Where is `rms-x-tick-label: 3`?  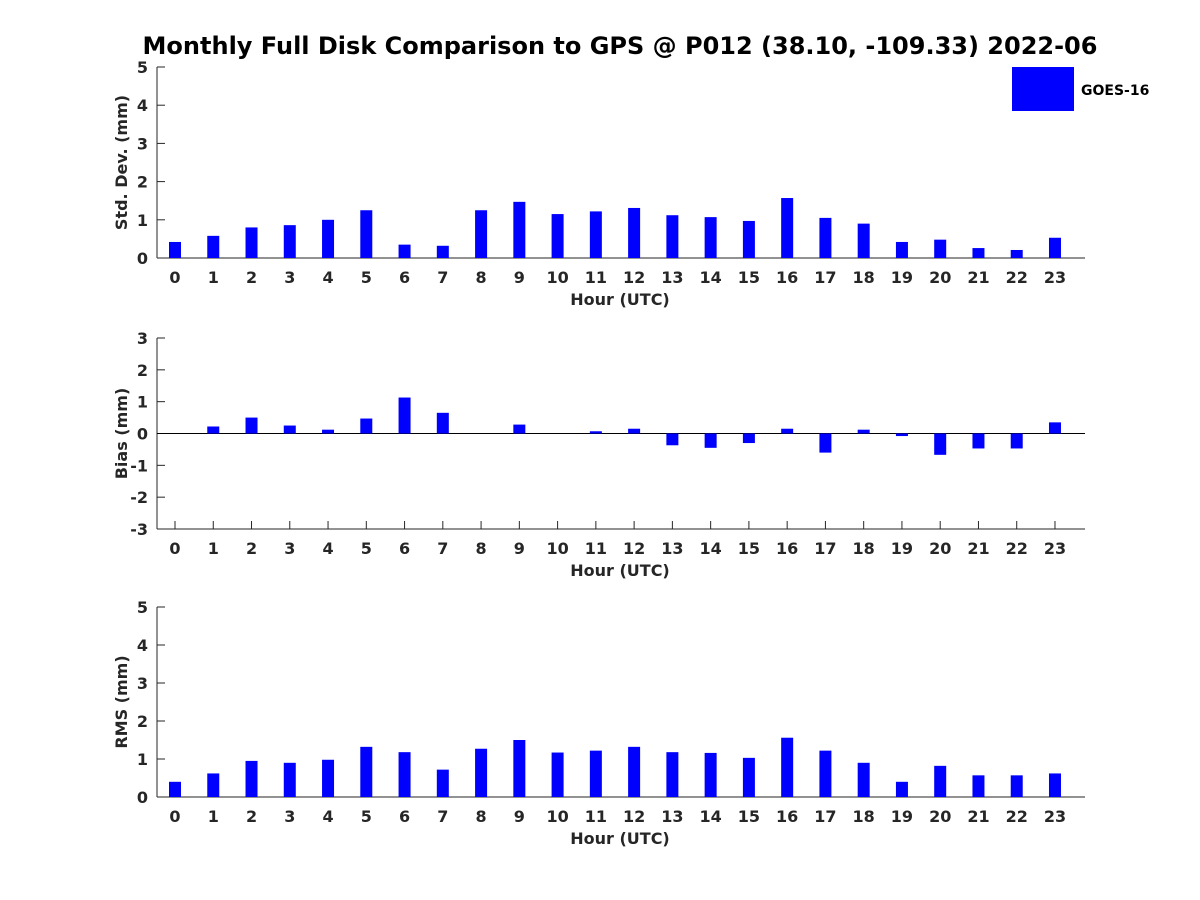 rms-x-tick-label: 3 is located at coordinates (289, 816).